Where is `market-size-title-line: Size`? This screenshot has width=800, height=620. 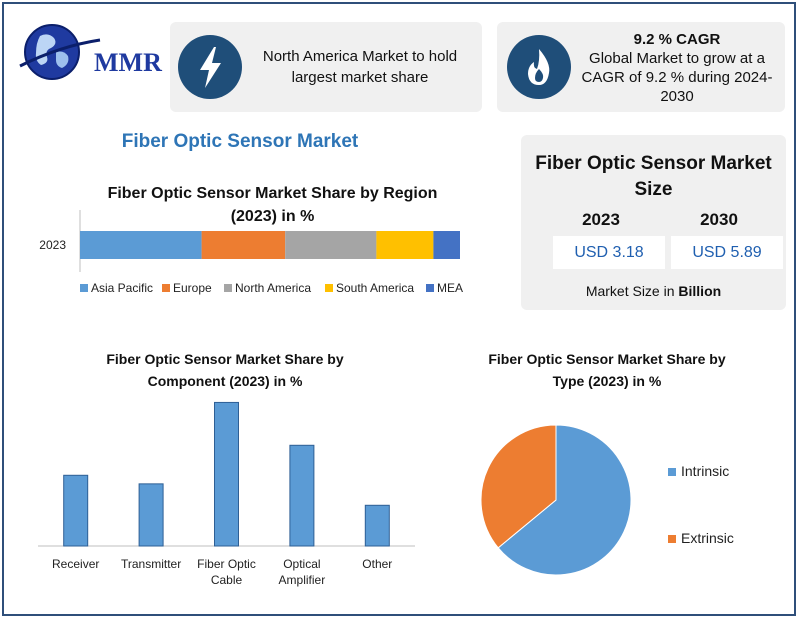 market-size-title-line: Size is located at coordinates (653, 189).